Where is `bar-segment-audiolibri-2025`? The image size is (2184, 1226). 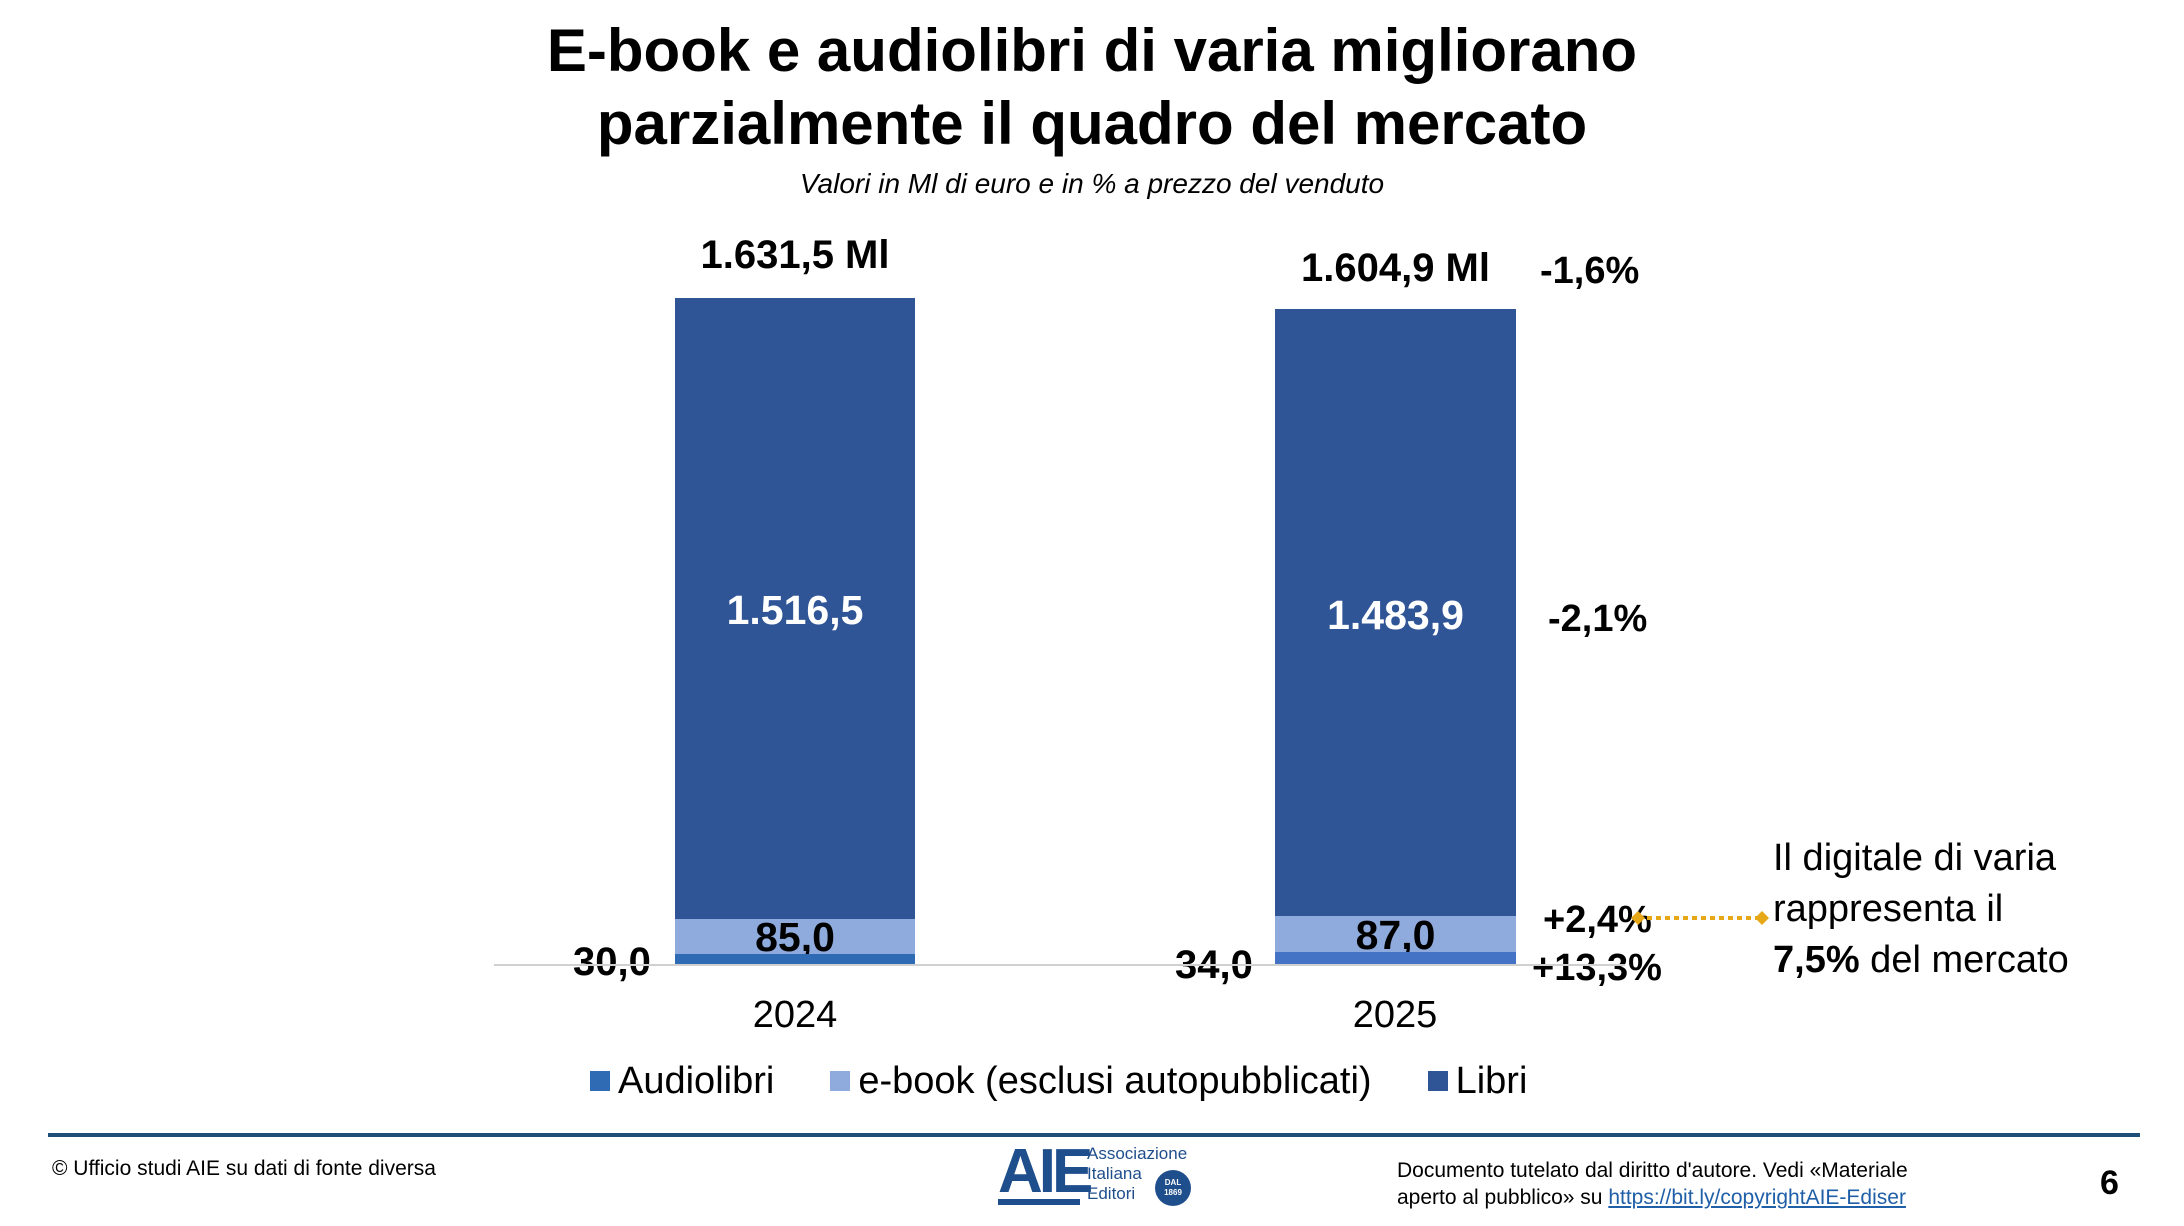
bar-segment-audiolibri-2025 is located at coordinates (1395, 958).